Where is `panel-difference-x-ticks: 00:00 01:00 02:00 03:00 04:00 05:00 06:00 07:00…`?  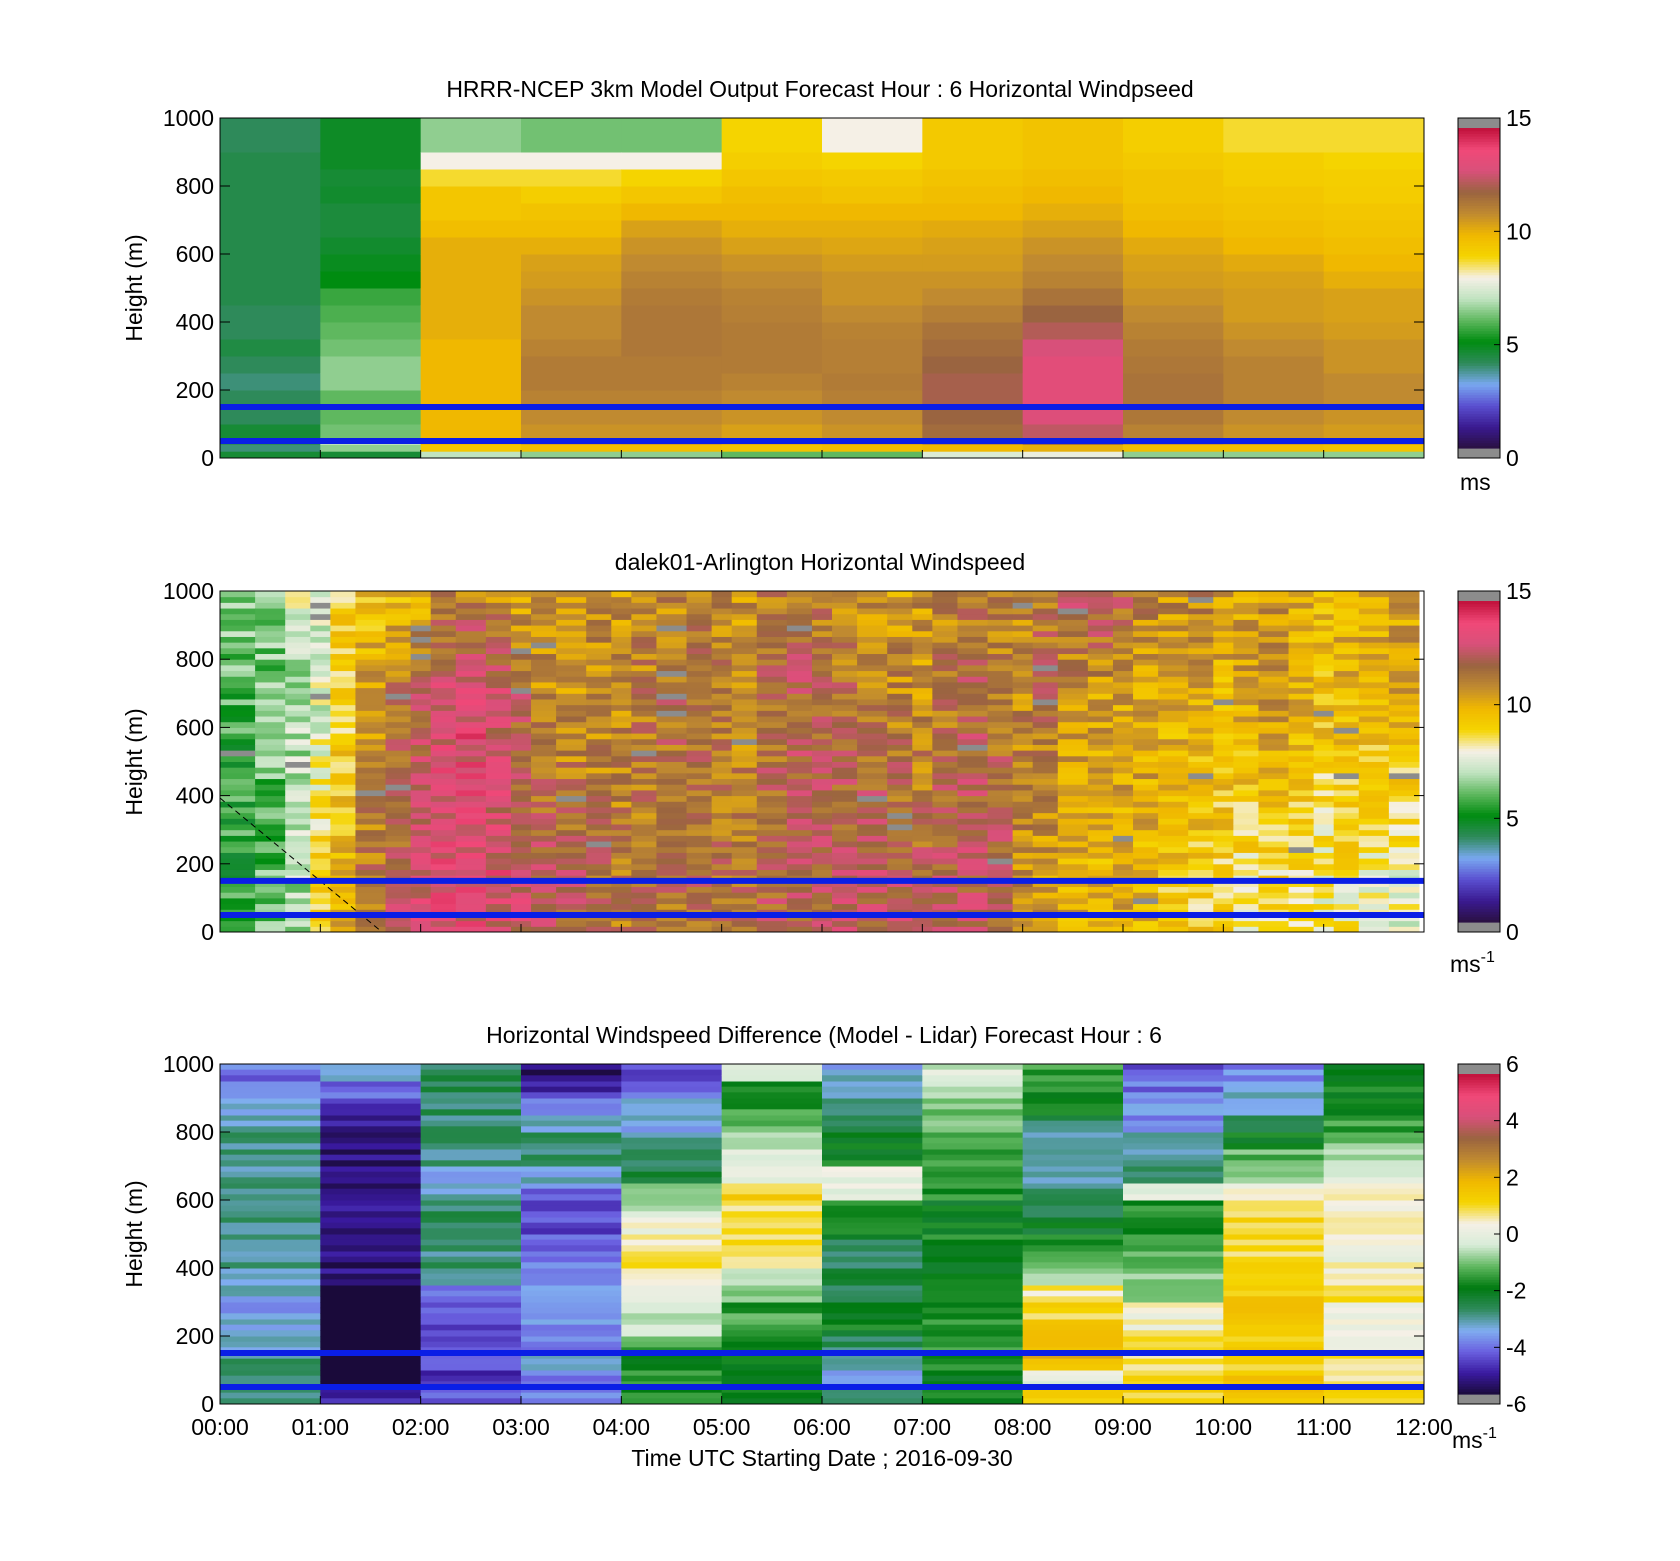
panel-difference-x-ticks: 00:00 01:00 02:00 03:00 04:00 05:00 06:00 07:00… is located at coordinates (822, 1418).